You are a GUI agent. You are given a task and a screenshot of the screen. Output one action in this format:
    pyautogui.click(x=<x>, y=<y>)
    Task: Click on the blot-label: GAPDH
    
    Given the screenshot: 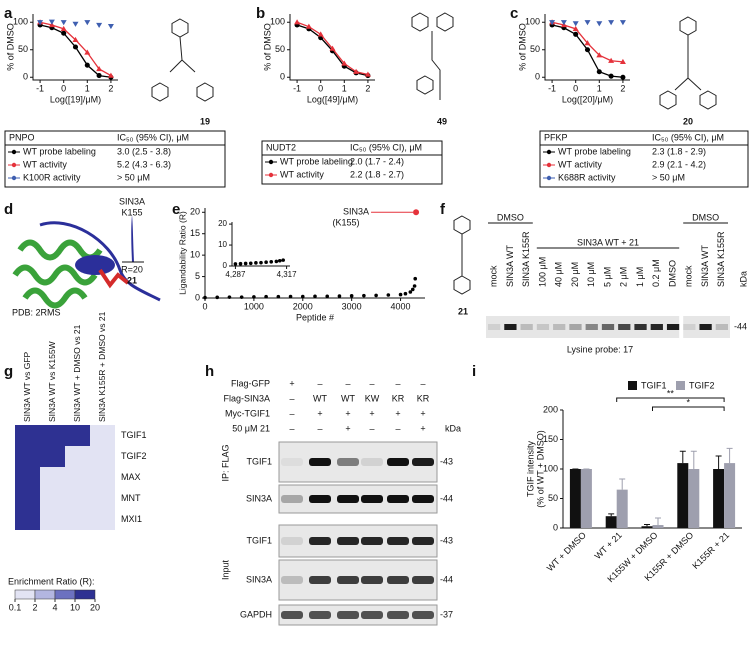 What is the action you would take?
    pyautogui.click(x=256, y=614)
    